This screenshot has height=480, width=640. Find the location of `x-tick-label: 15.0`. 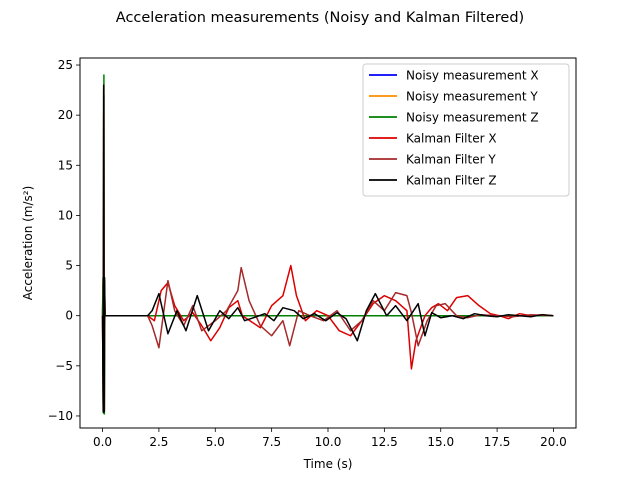

x-tick-label: 15.0 is located at coordinates (440, 442).